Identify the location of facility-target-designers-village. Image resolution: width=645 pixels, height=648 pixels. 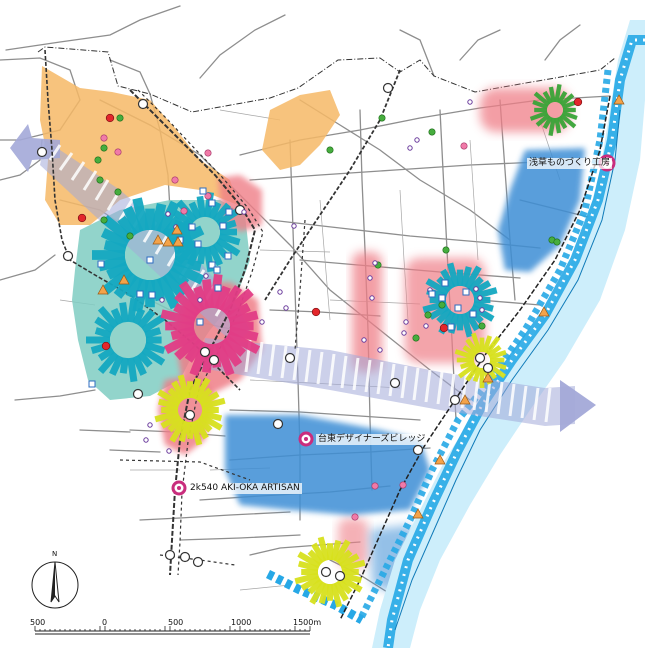
(306, 439).